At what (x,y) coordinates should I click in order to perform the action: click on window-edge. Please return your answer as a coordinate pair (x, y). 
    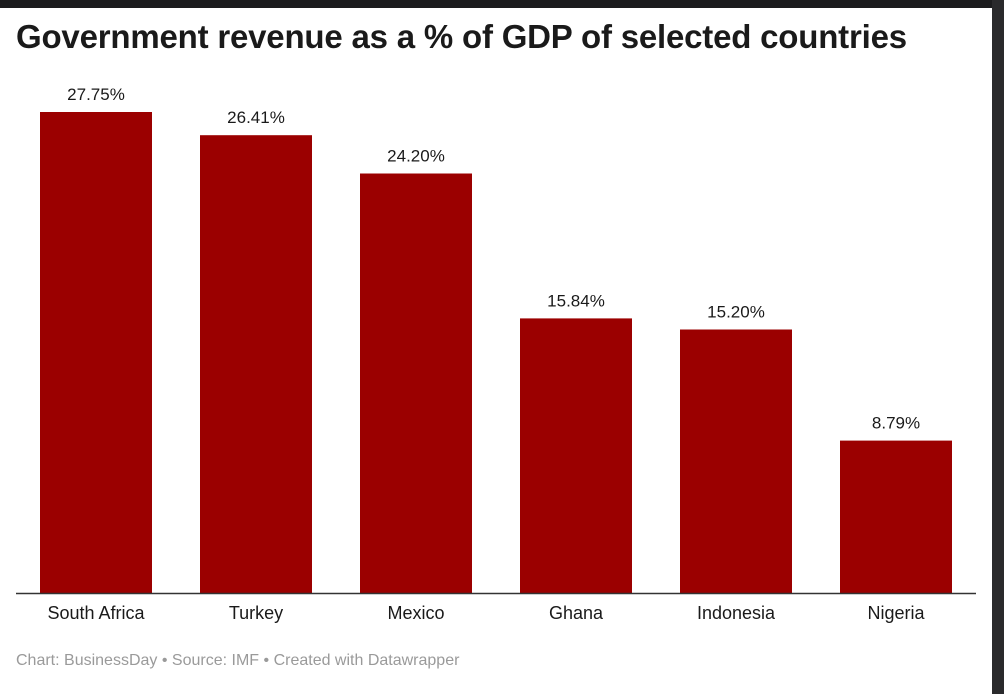
    Looking at the image, I should click on (998, 347).